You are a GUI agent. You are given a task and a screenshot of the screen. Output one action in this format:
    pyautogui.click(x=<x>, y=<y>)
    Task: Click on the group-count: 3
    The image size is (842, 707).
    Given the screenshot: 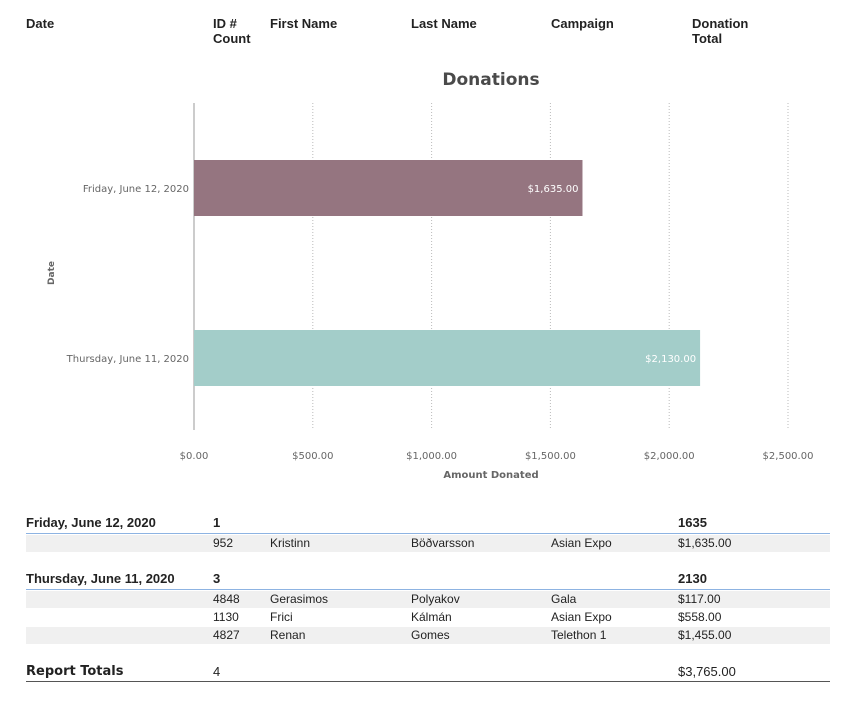 What is the action you would take?
    pyautogui.click(x=217, y=578)
    